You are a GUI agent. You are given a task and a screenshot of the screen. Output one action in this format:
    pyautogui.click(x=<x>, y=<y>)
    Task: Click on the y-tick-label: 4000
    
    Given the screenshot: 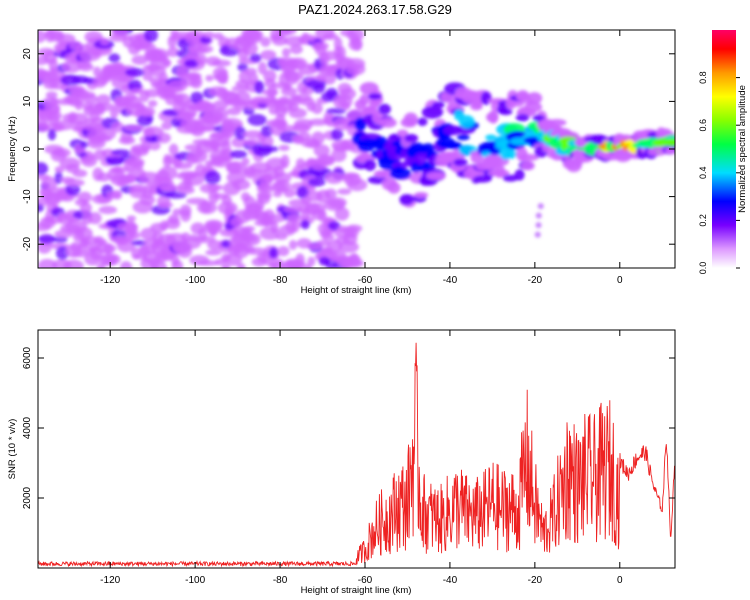 What is the action you would take?
    pyautogui.click(x=27, y=427)
    